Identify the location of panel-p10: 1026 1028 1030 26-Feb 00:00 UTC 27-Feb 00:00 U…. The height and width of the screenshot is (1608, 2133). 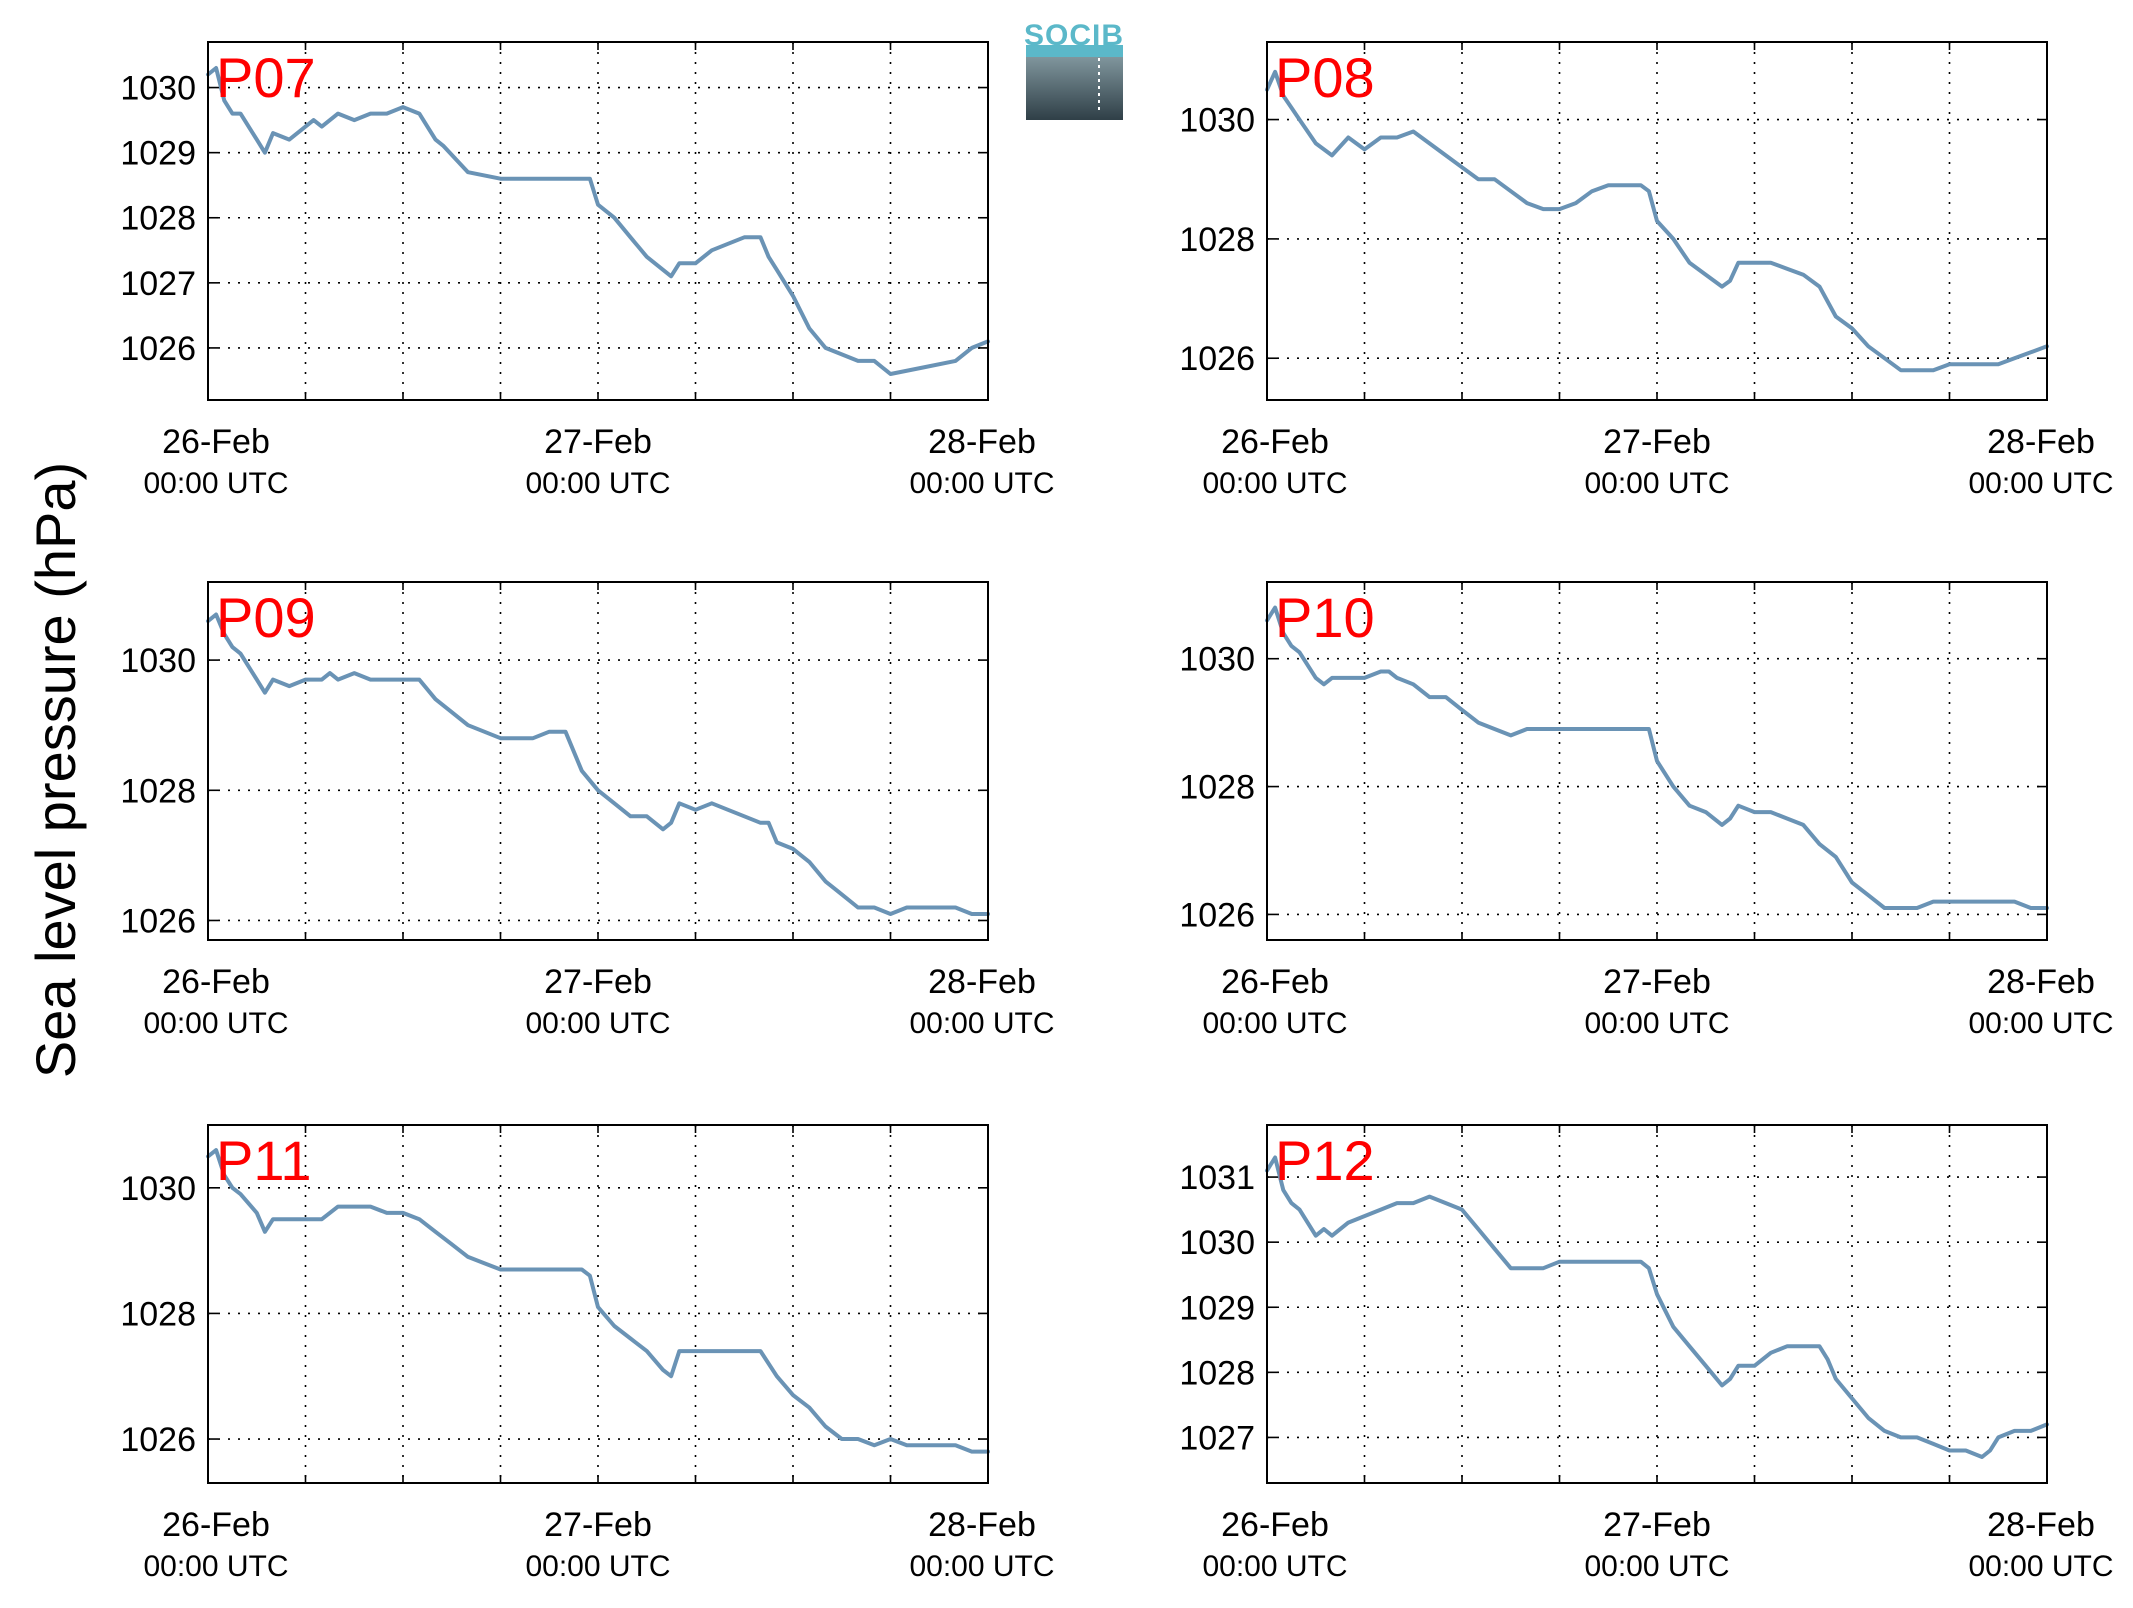
(1646, 810).